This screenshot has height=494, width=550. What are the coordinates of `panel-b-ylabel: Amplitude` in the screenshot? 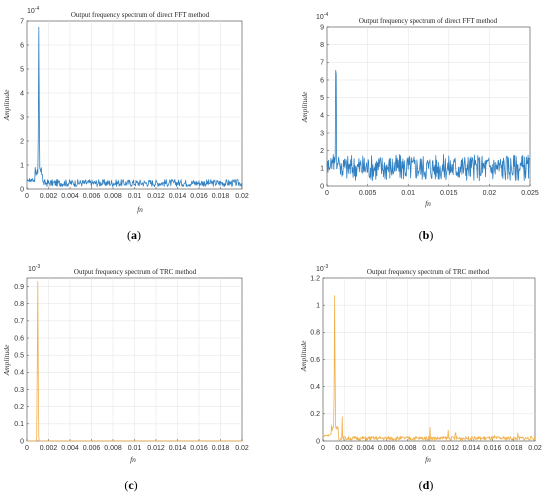 It's located at (304, 107).